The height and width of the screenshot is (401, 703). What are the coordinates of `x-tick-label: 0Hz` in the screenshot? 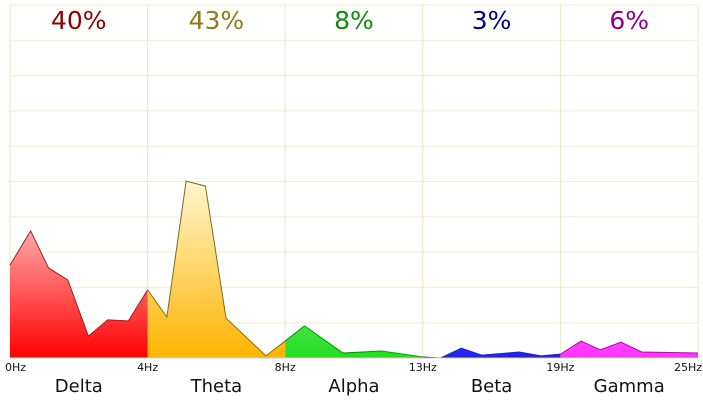 It's located at (15, 367).